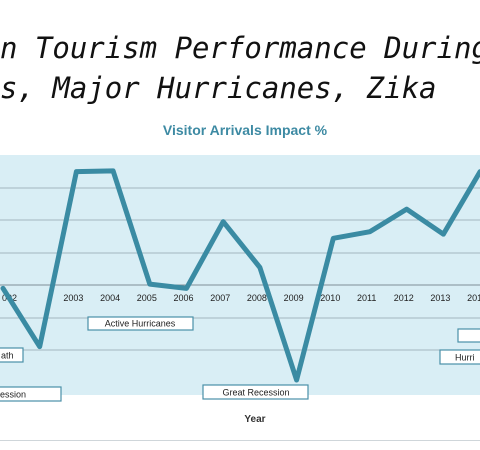  What do you see at coordinates (218, 88) in the screenshot?
I see `slide-title-line-2: s, Major Hurricanes, Zika` at bounding box center [218, 88].